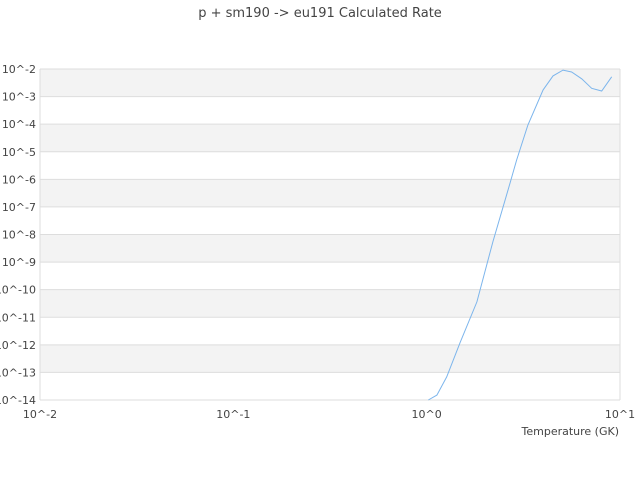  Describe the element at coordinates (18, 290) in the screenshot. I see `y-tick-label: 10^-10` at that location.